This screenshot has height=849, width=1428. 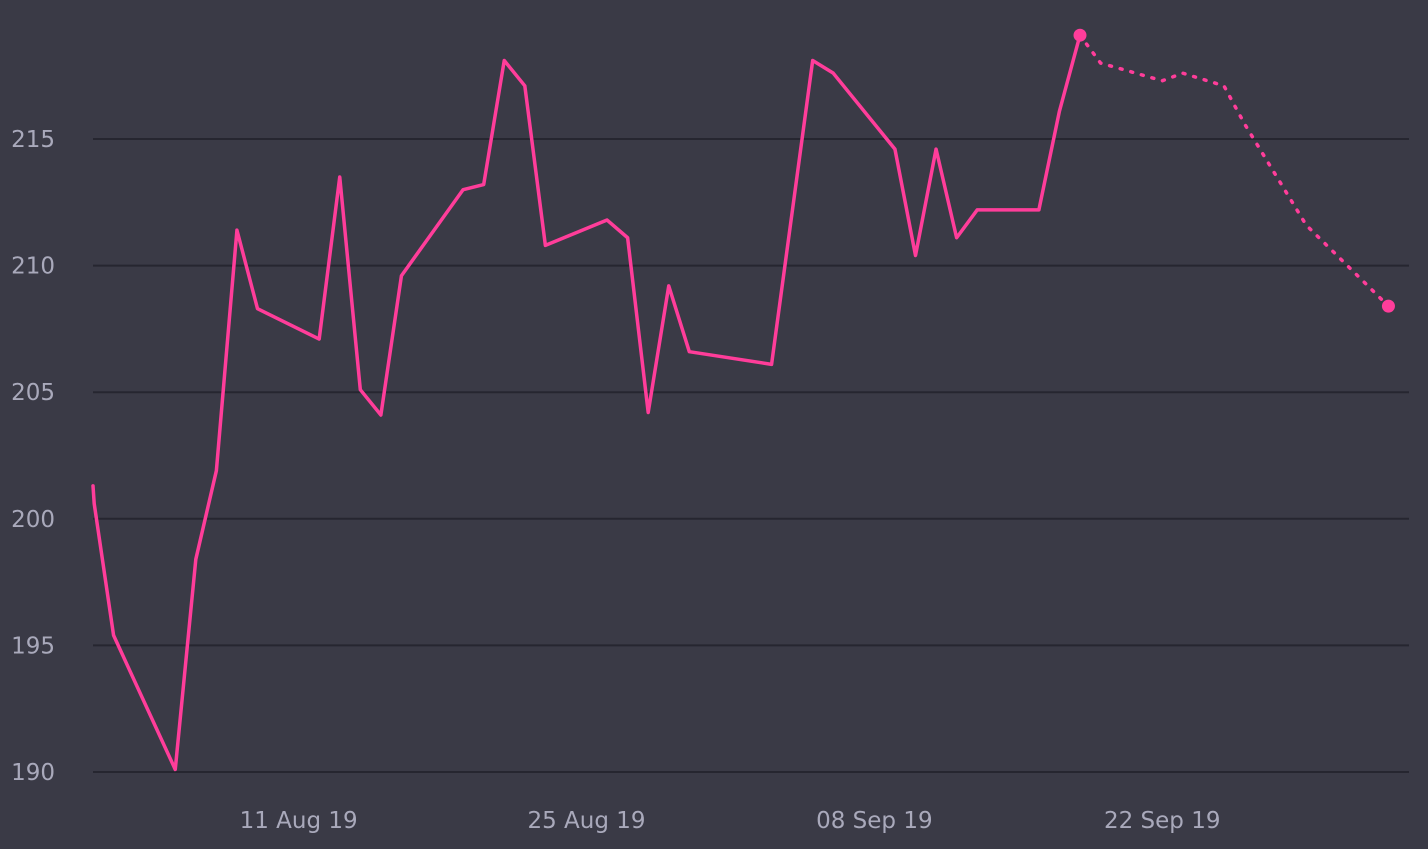 I want to click on x-axis: 11 Aug 19 25 Aug 19 08 Sep 19 22 Sep 19, so click(x=730, y=821).